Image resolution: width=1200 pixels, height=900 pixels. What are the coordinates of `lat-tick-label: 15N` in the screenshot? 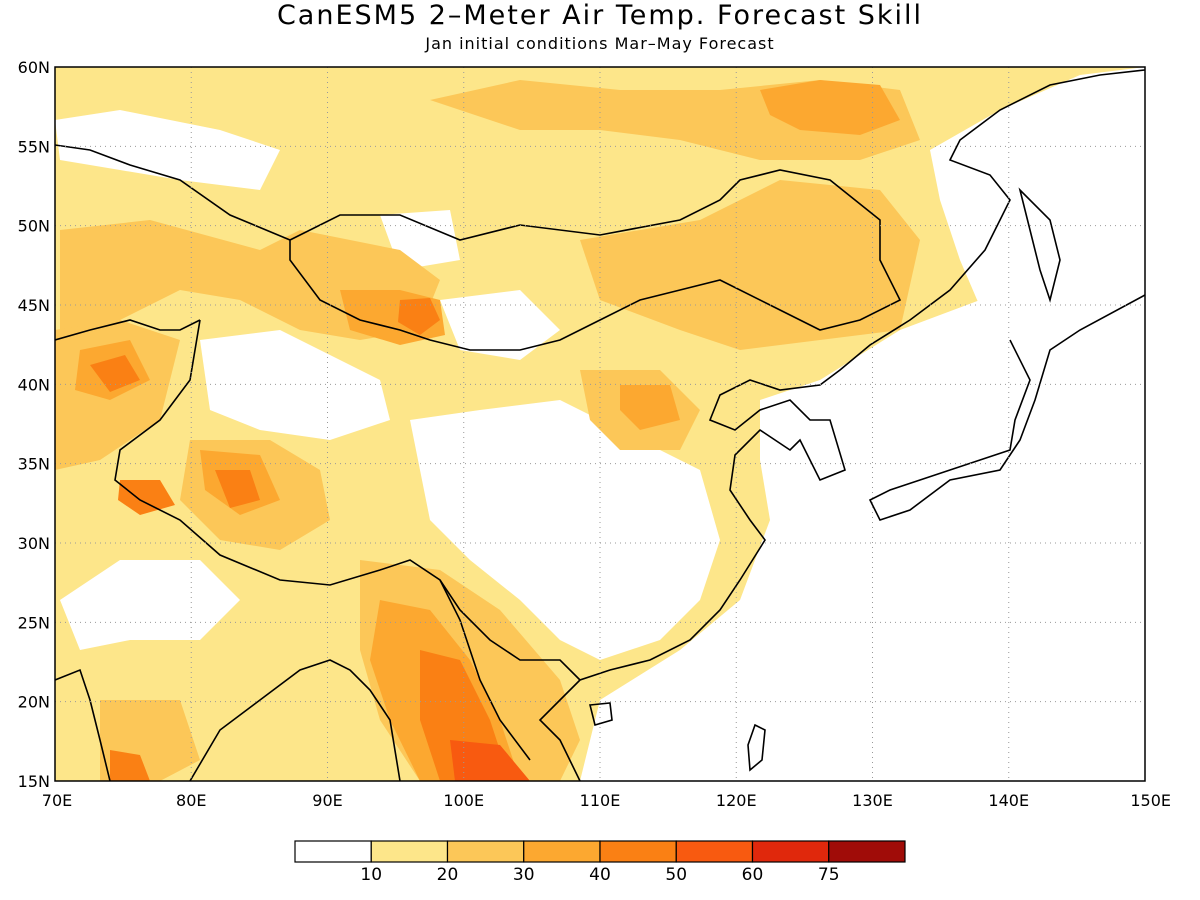 It's located at (34, 781).